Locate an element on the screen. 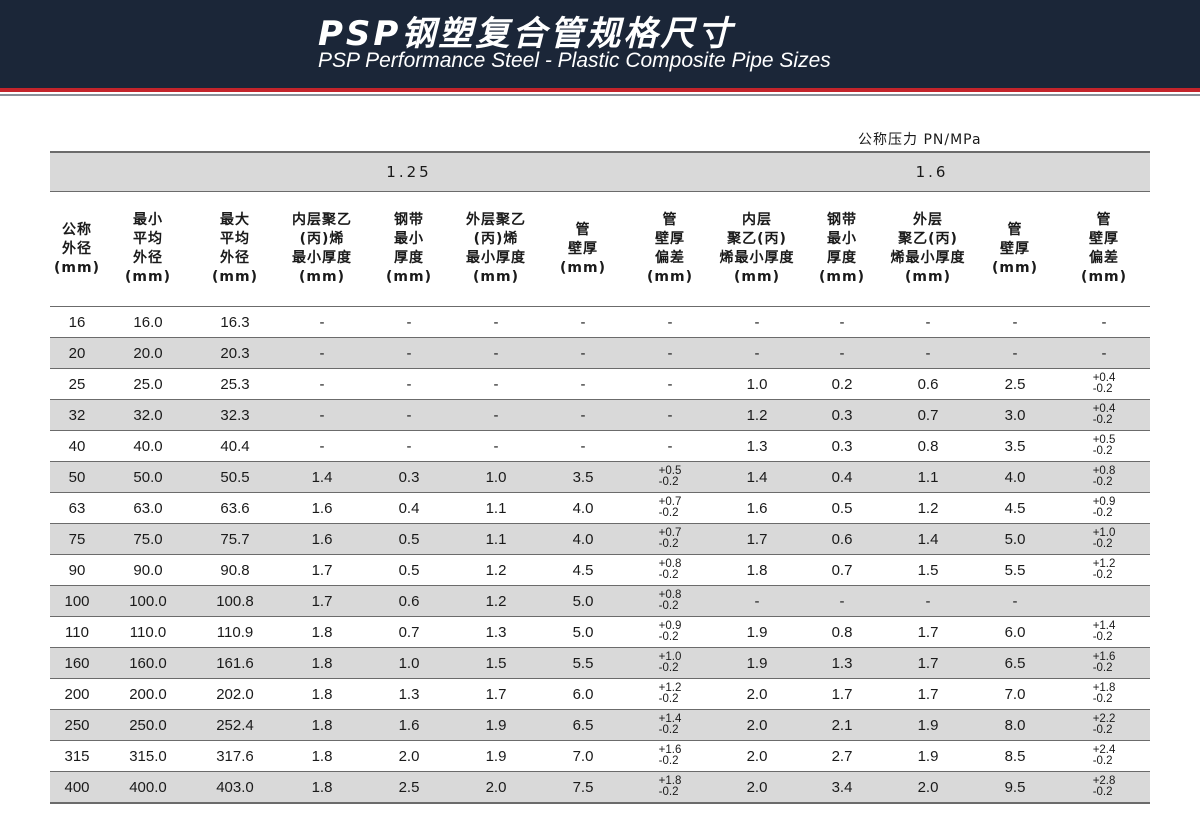  table-cell: +1.8 -0.2 is located at coordinates (670, 787).